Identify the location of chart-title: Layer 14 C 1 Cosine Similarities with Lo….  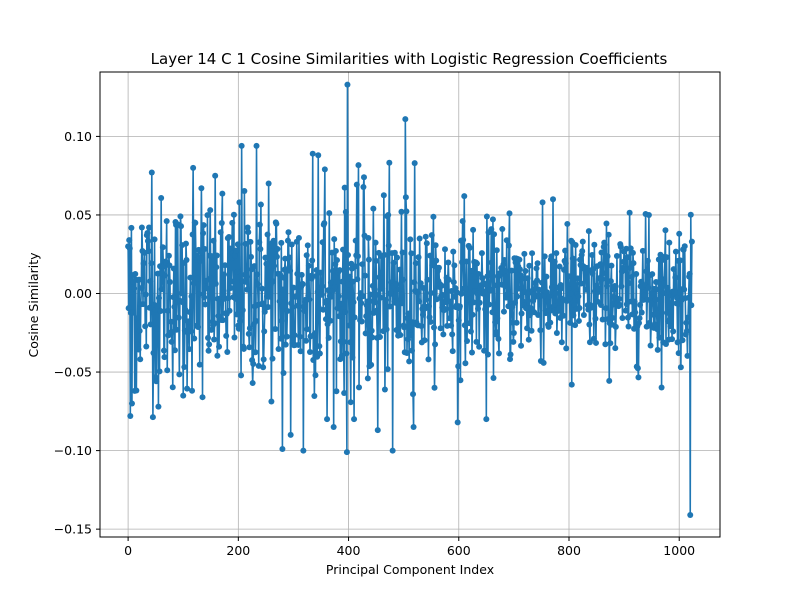
(409, 59).